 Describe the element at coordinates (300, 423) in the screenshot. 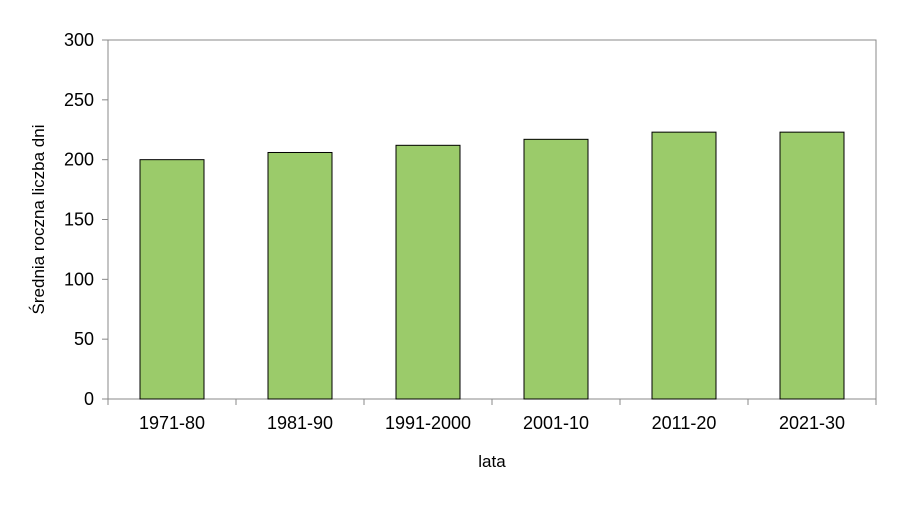

I see `x-tick-label: 1981-90` at that location.